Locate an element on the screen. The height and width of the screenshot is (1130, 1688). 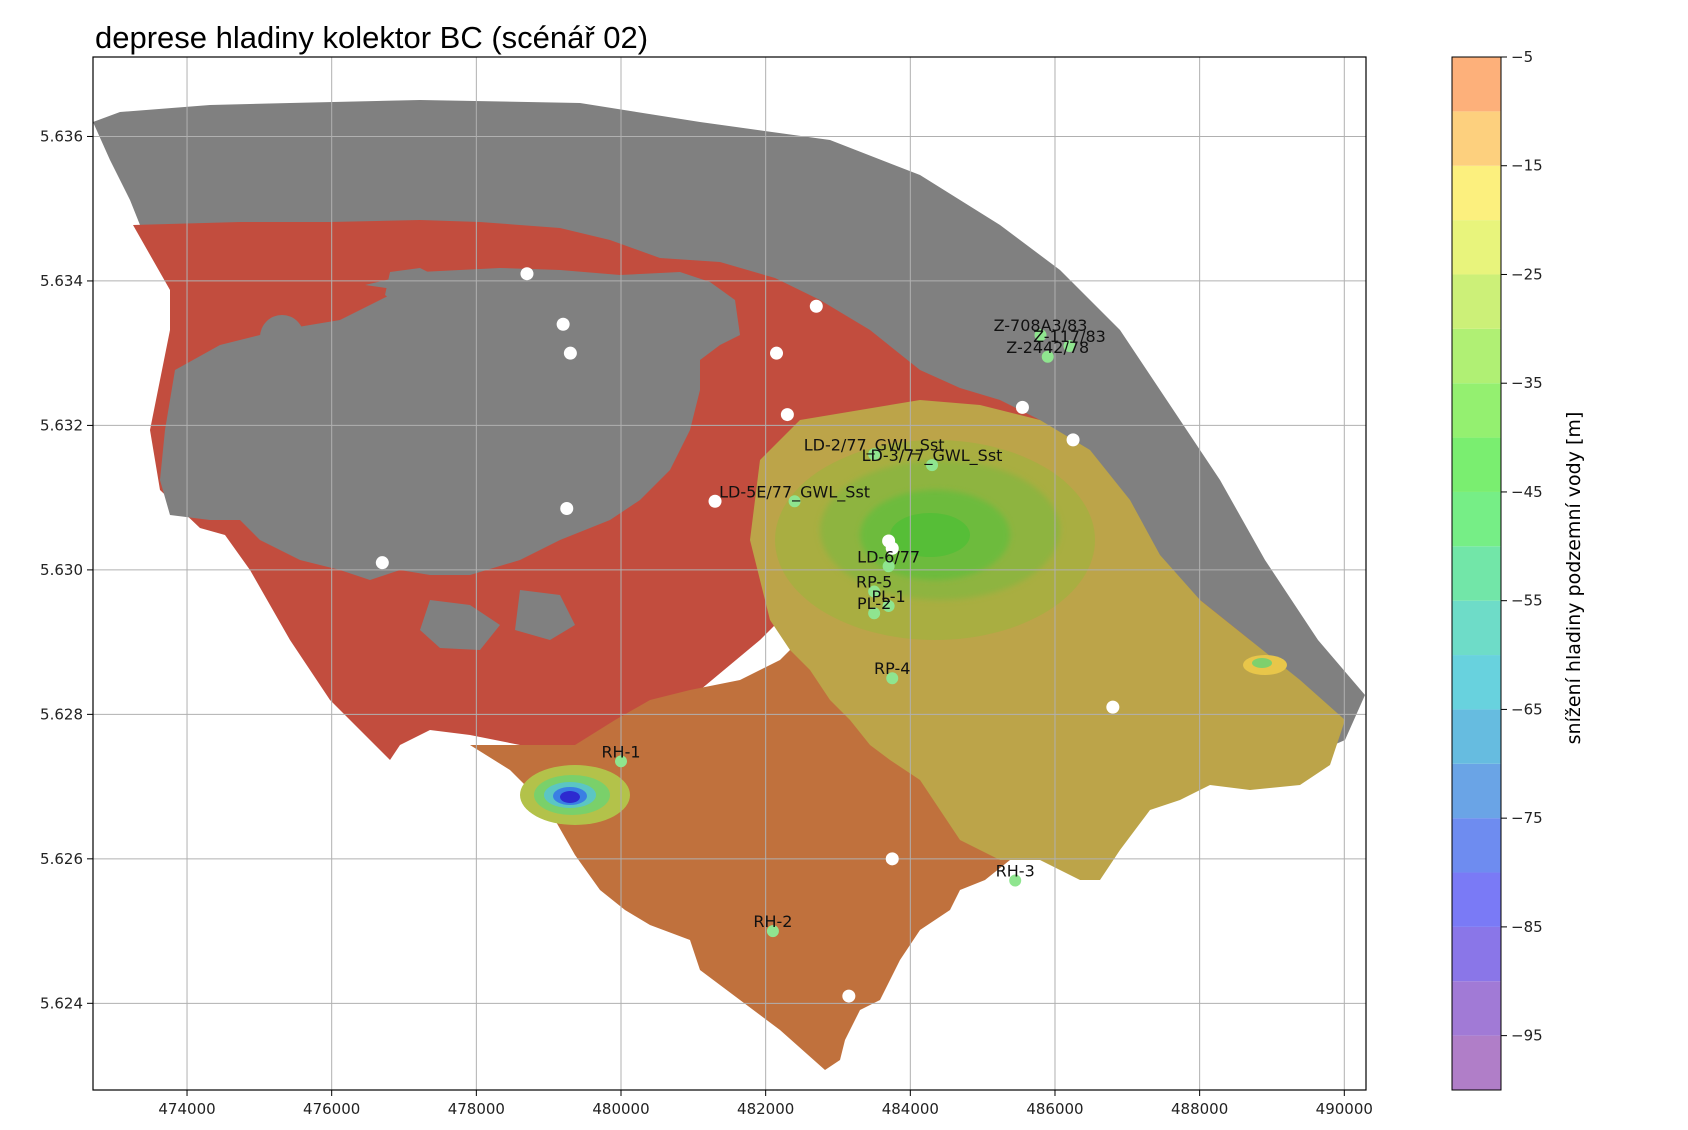
x-tick-label-8: 490000 is located at coordinates (1344, 1109).